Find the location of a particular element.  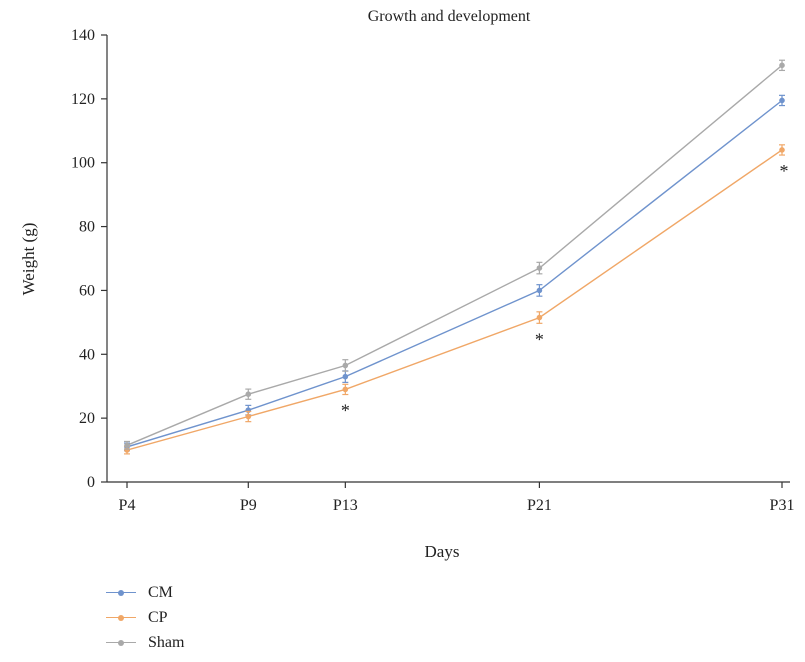

legend: CM CP Sham is located at coordinates (145, 617).